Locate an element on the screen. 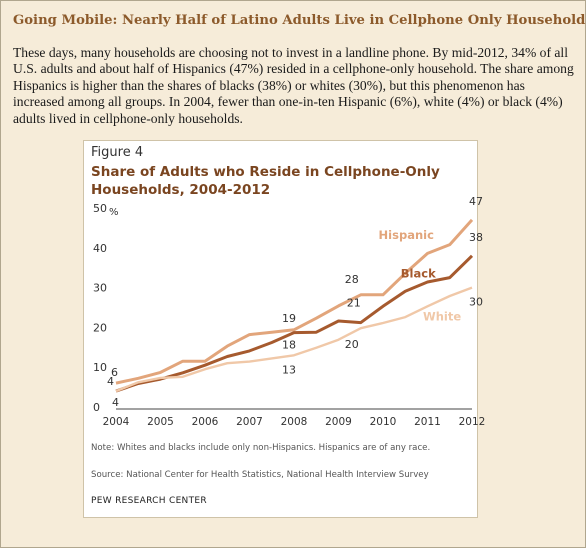 This screenshot has width=586, height=548. data-value-label: 30 is located at coordinates (476, 302).